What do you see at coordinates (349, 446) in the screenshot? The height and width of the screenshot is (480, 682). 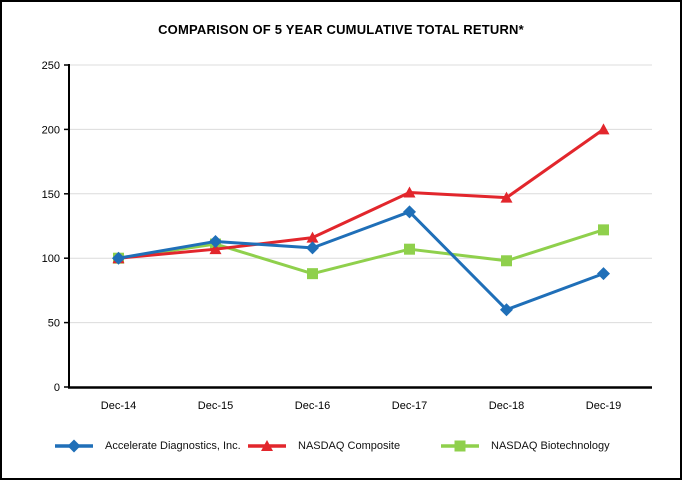 I see `legend-label: NASDAQ Composite` at bounding box center [349, 446].